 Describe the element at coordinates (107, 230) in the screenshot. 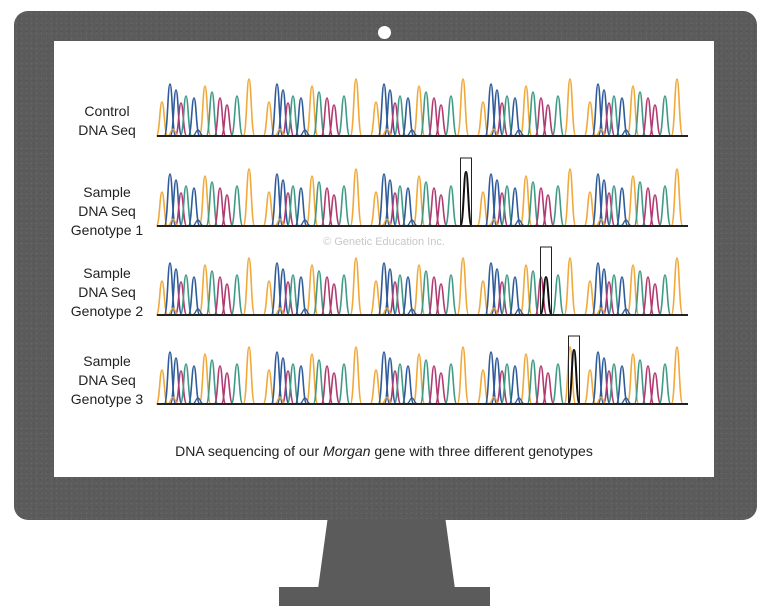

I see `label-line: Genotype 1` at that location.